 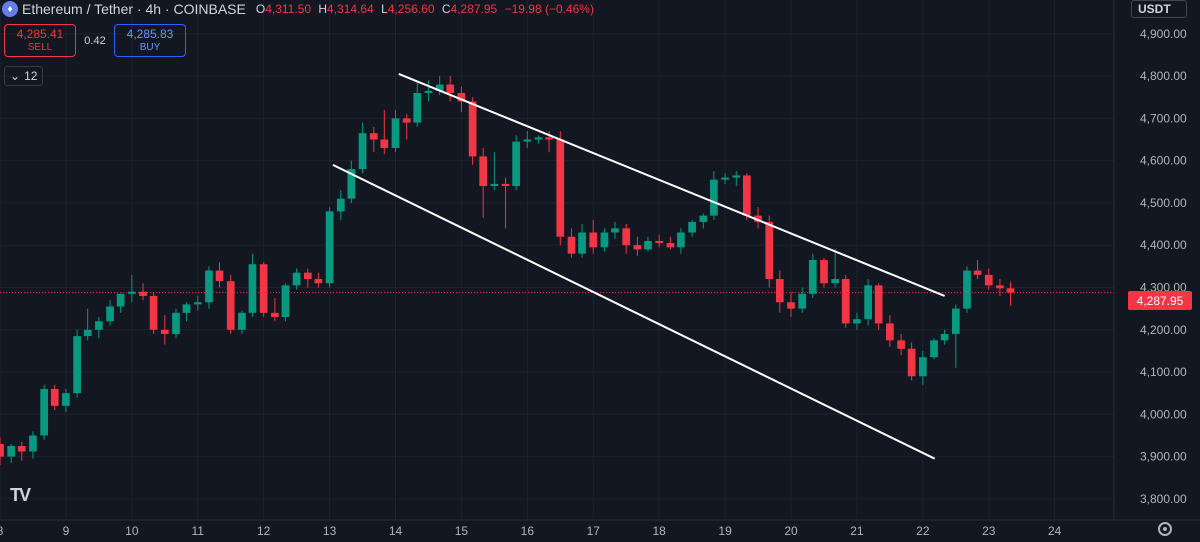 What do you see at coordinates (198, 531) in the screenshot?
I see `time-axis-label: 11` at bounding box center [198, 531].